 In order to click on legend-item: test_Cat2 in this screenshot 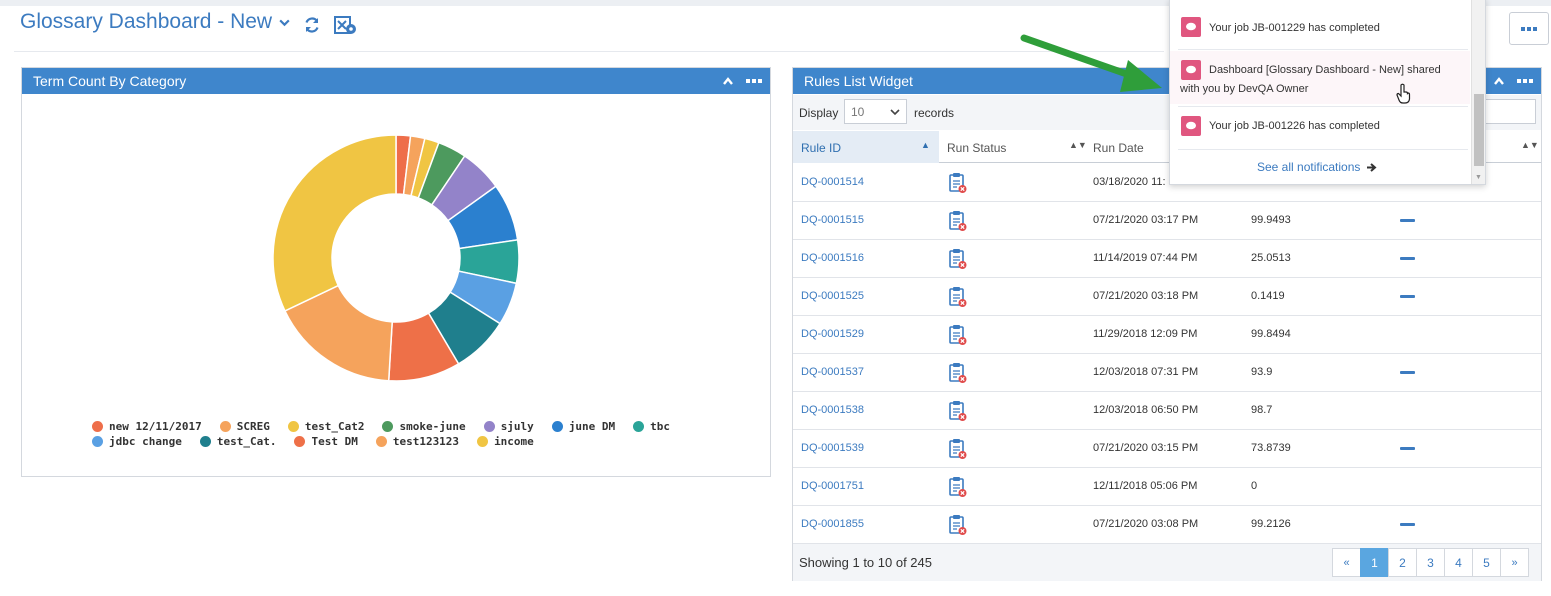, I will do `click(326, 426)`.